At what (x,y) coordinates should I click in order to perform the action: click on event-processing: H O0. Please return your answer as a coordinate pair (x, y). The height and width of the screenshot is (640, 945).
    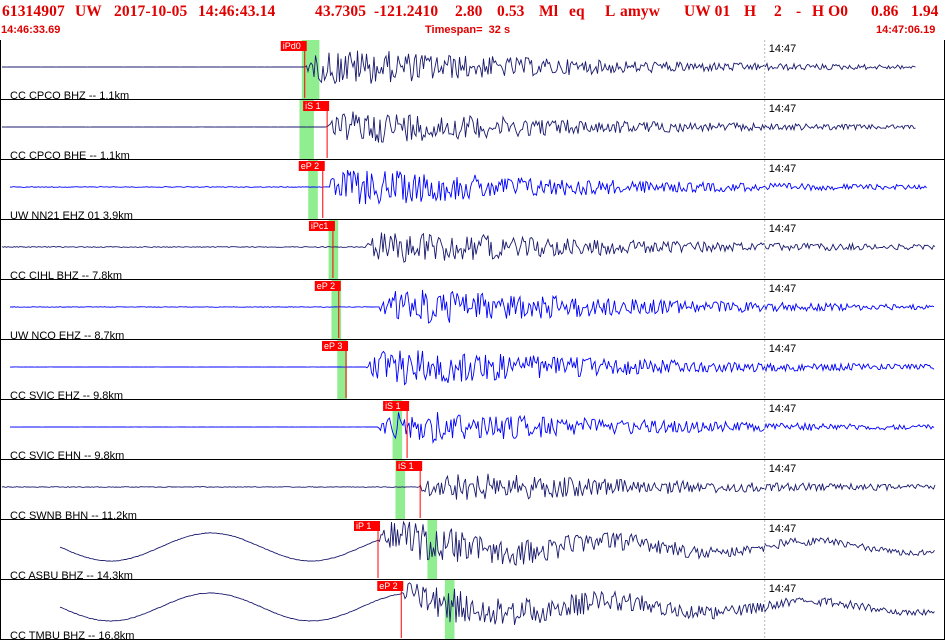
    Looking at the image, I should click on (830, 11).